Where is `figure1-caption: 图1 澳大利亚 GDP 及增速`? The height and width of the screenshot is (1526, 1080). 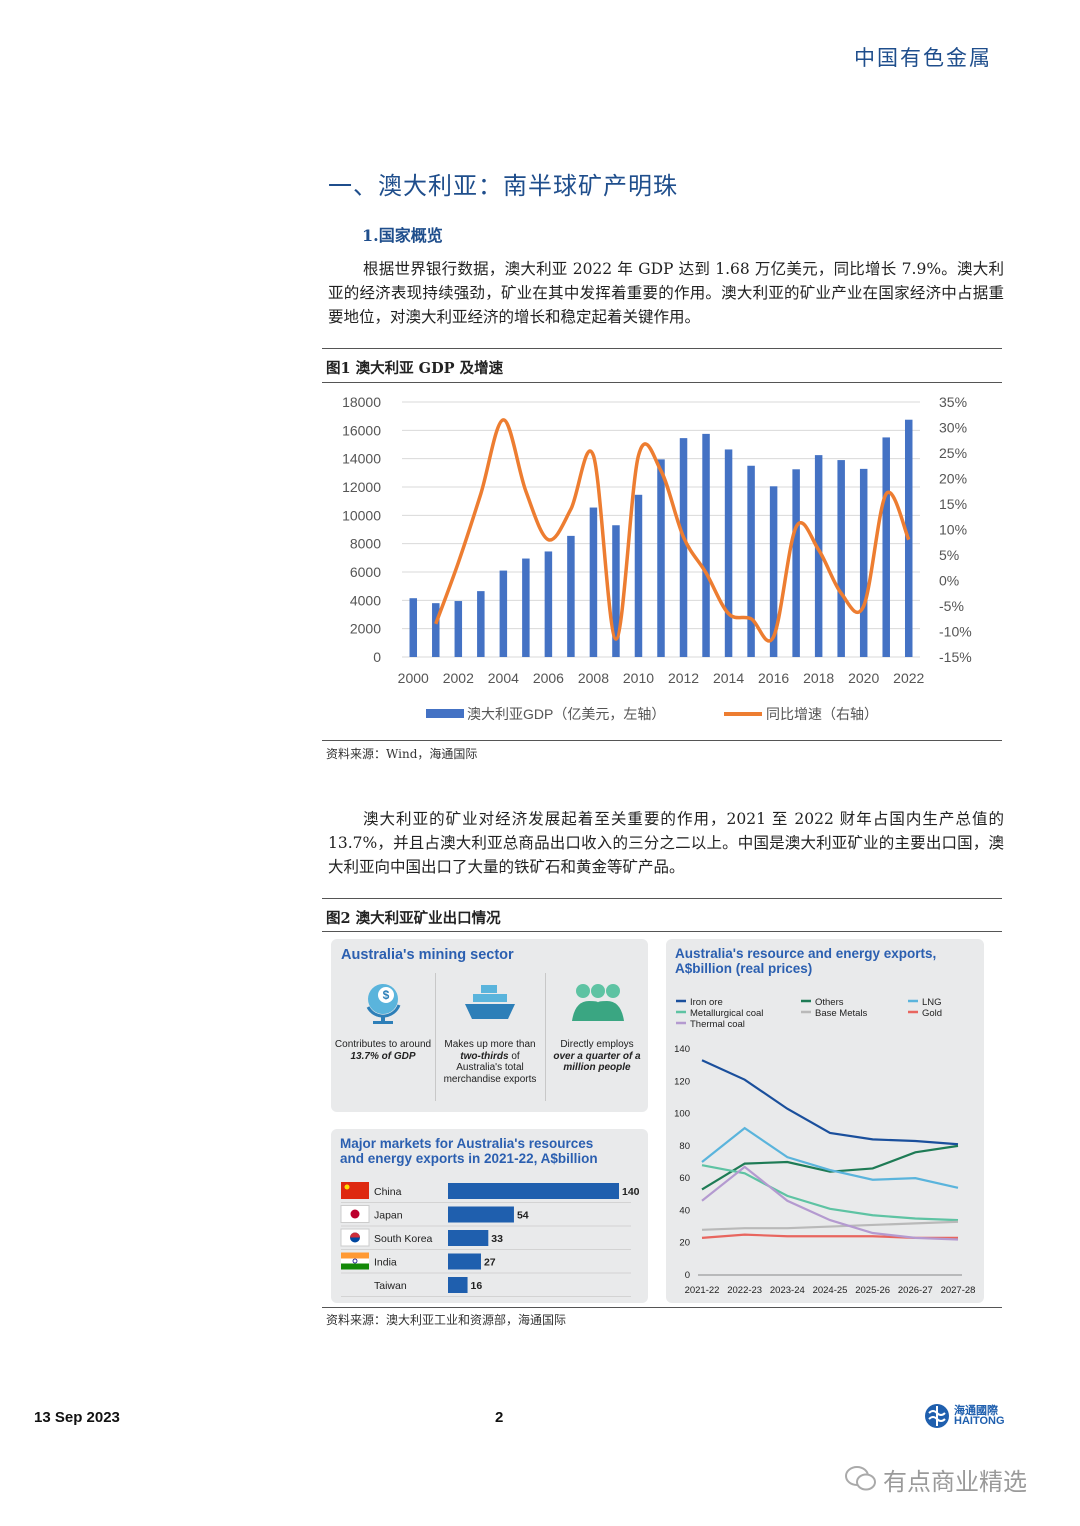 figure1-caption: 图1 澳大利亚 GDP 及增速 is located at coordinates (415, 368).